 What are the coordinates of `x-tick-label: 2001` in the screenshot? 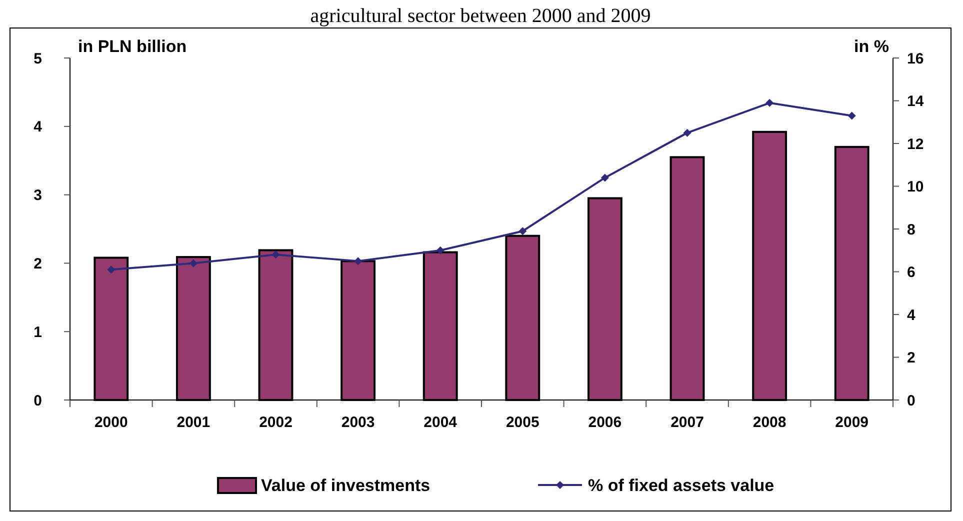 It's located at (193, 422).